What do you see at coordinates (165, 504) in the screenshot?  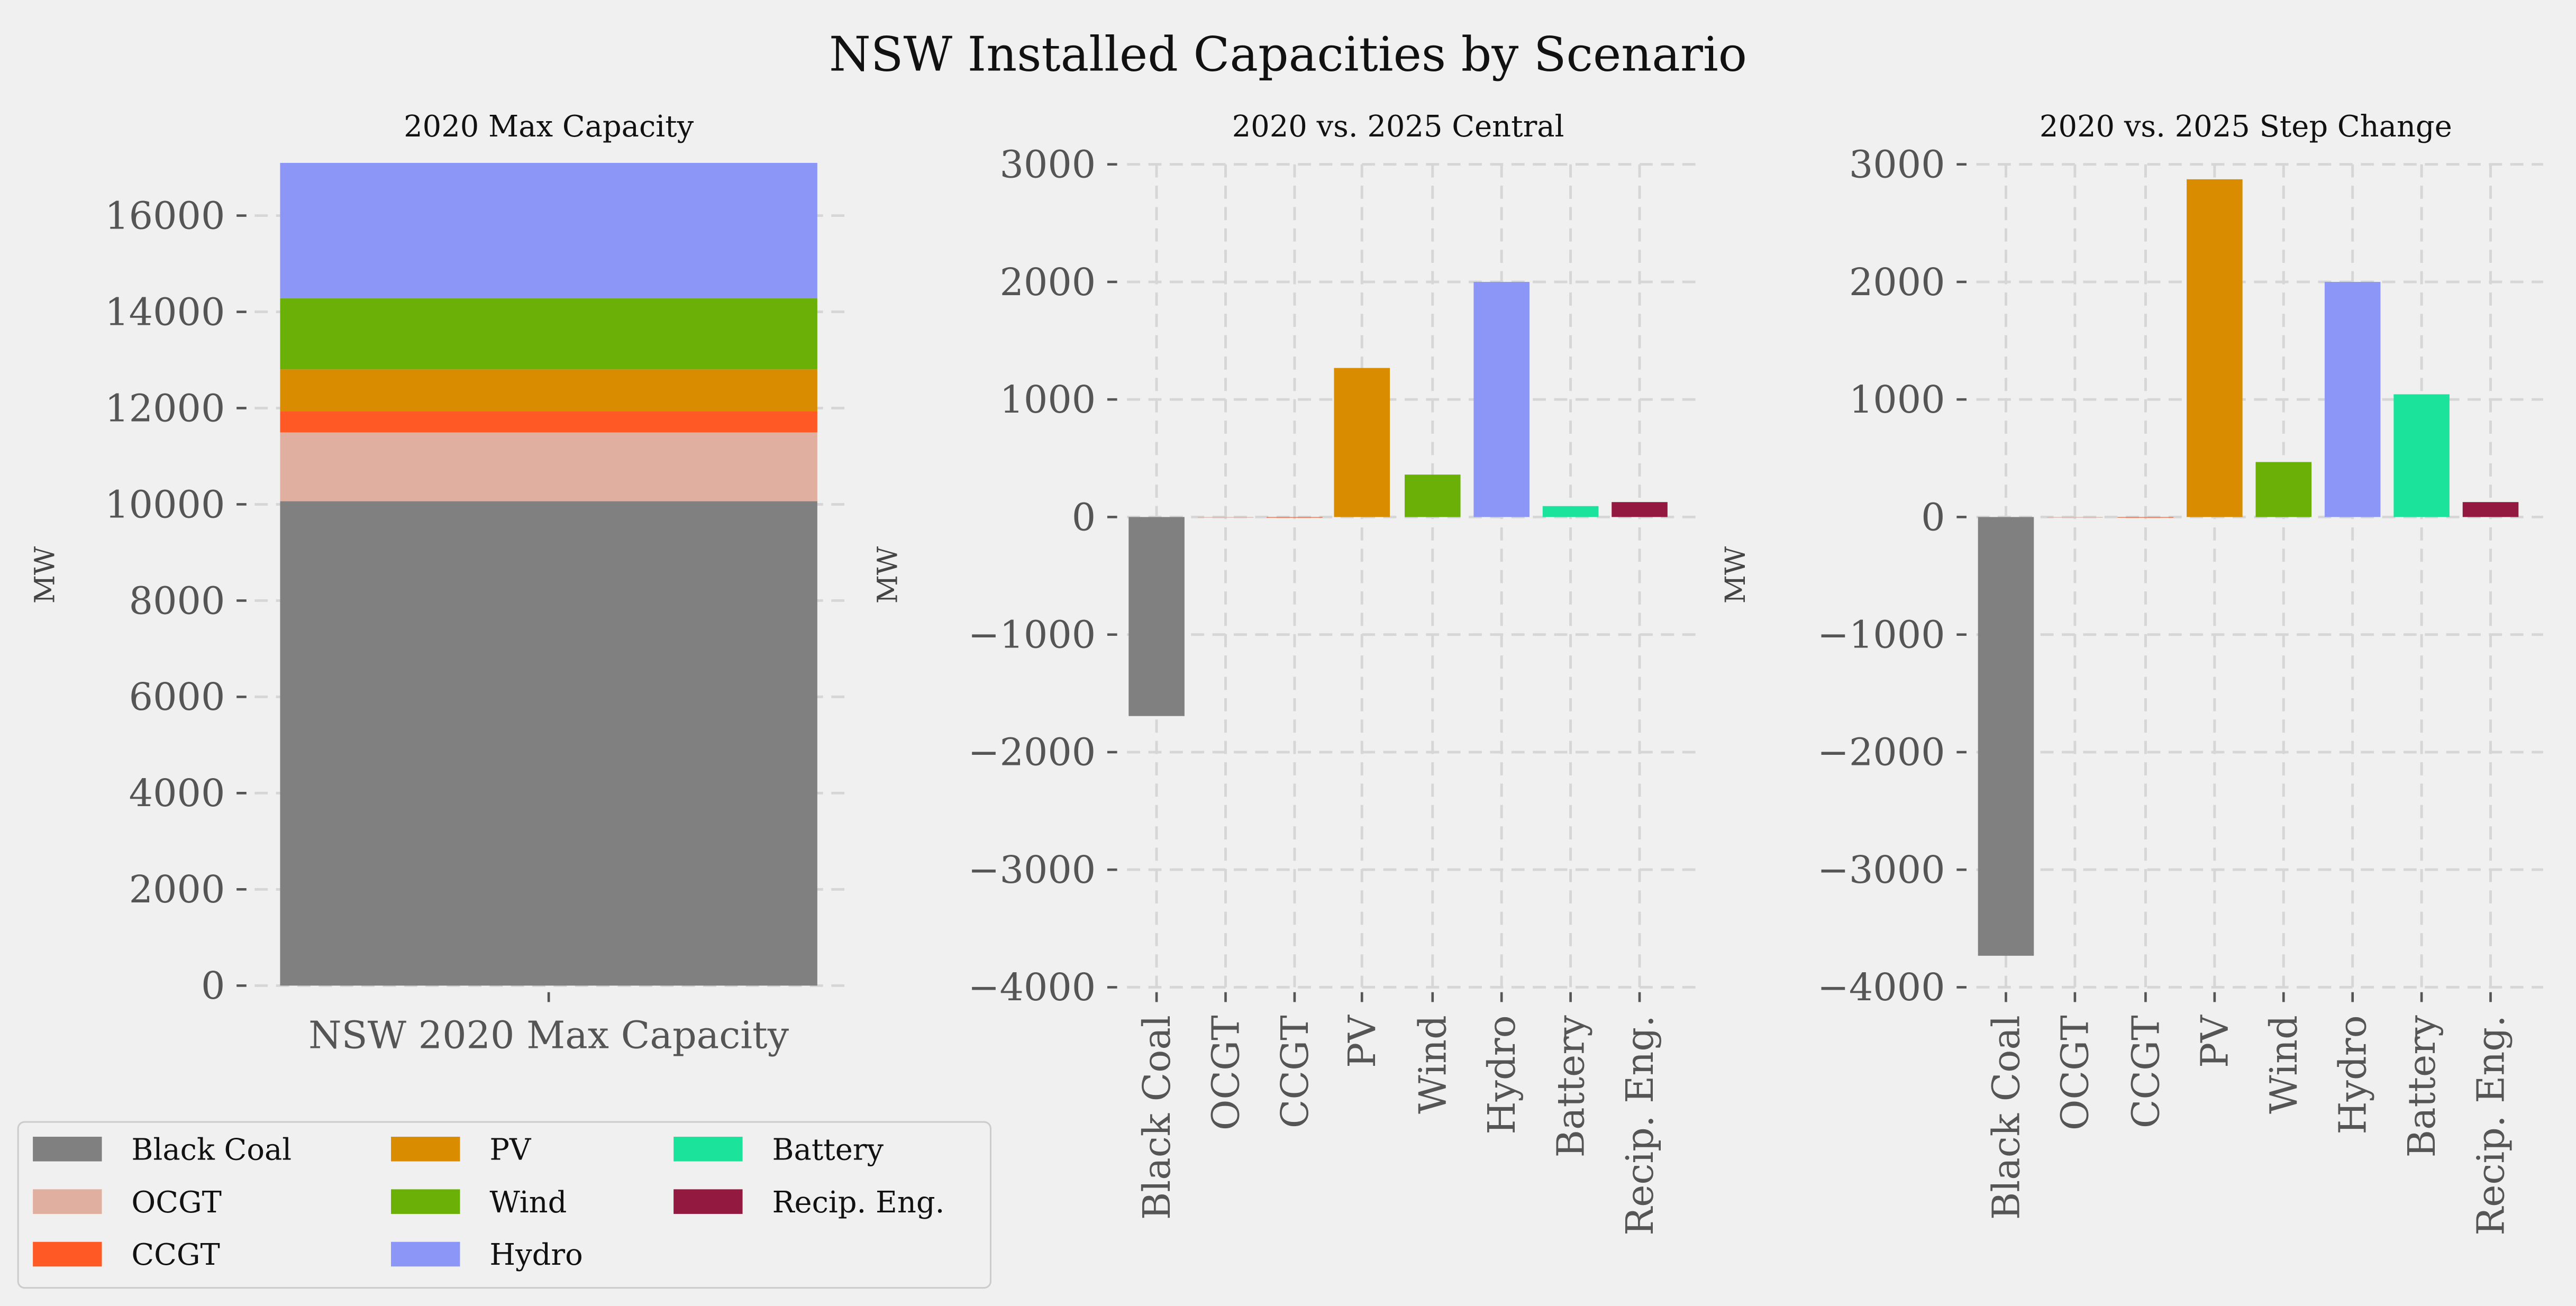 I see `y-tick-label: 10000` at bounding box center [165, 504].